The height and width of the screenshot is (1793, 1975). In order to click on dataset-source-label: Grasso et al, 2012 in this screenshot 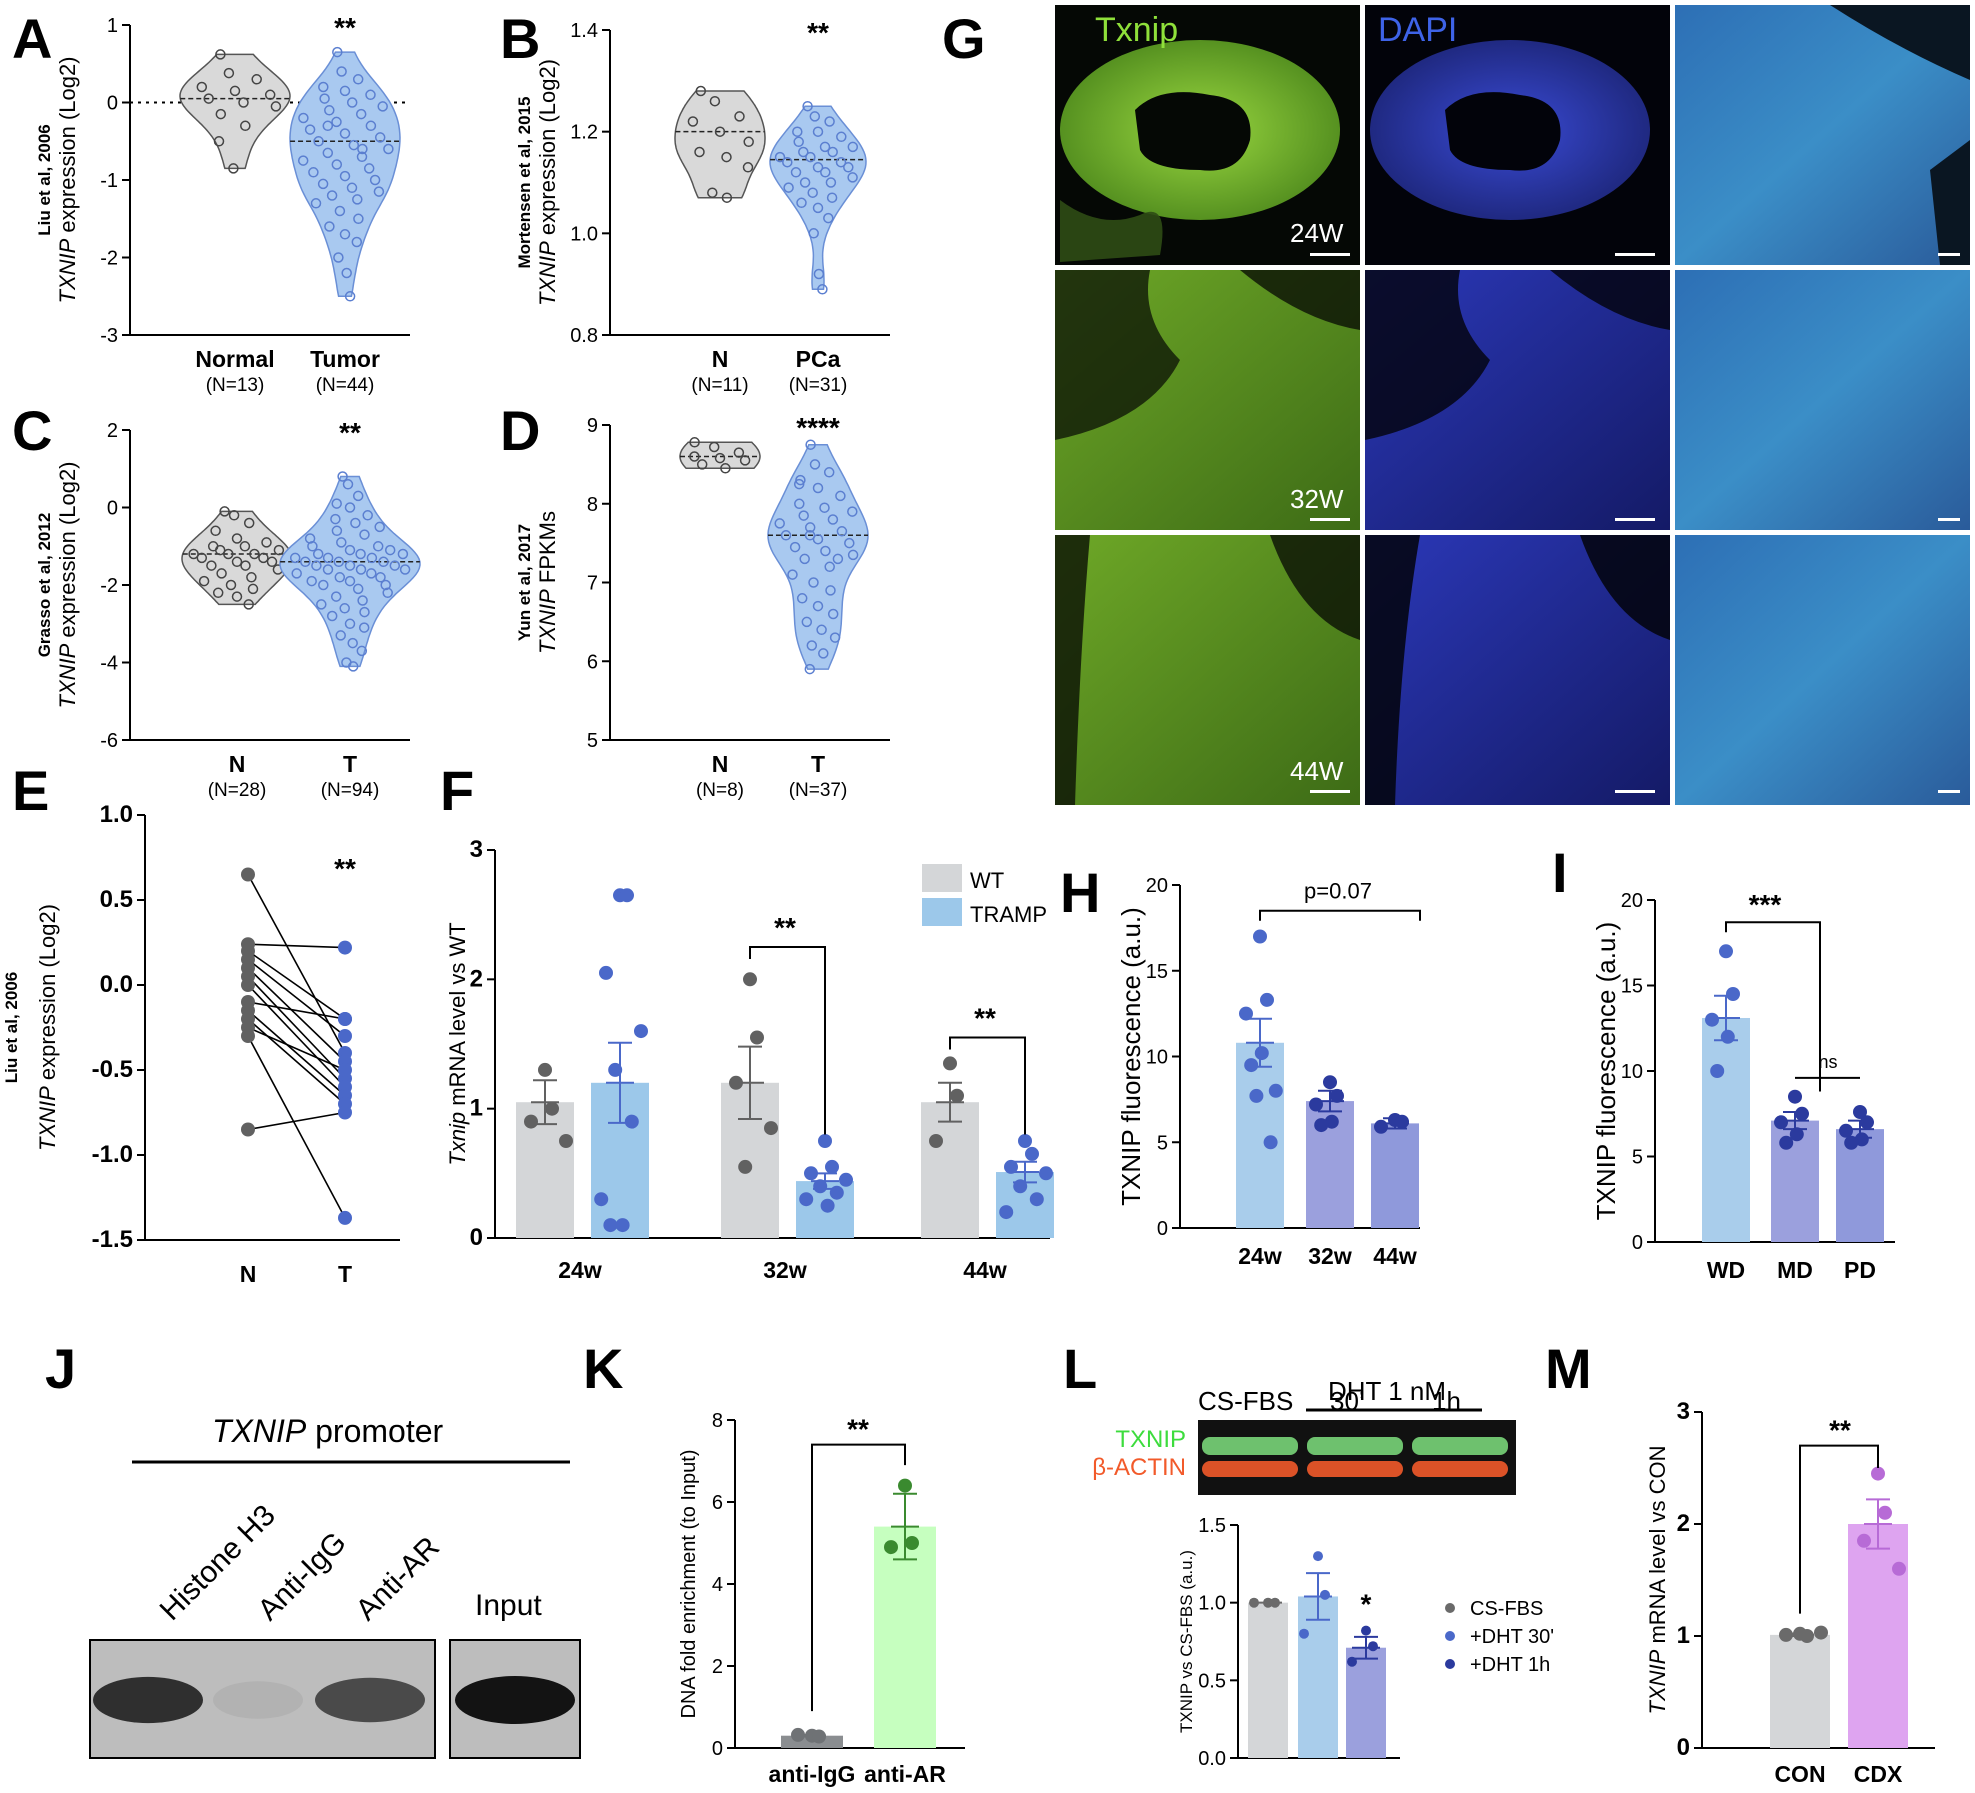, I will do `click(44, 585)`.